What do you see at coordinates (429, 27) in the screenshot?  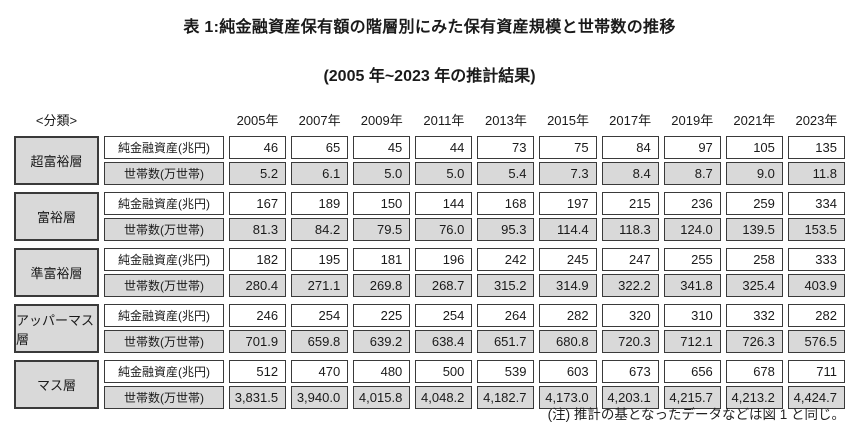 I see `page-title: 表 1:純金融資産保有額の階層別にみた保有資産規模と世帯数の推移` at bounding box center [429, 27].